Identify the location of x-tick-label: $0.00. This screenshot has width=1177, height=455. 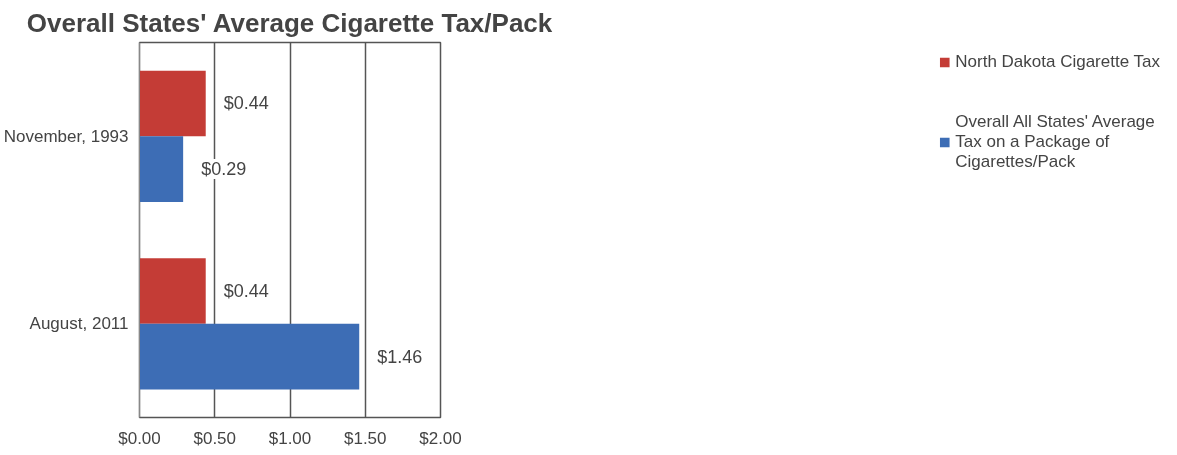
(139, 438).